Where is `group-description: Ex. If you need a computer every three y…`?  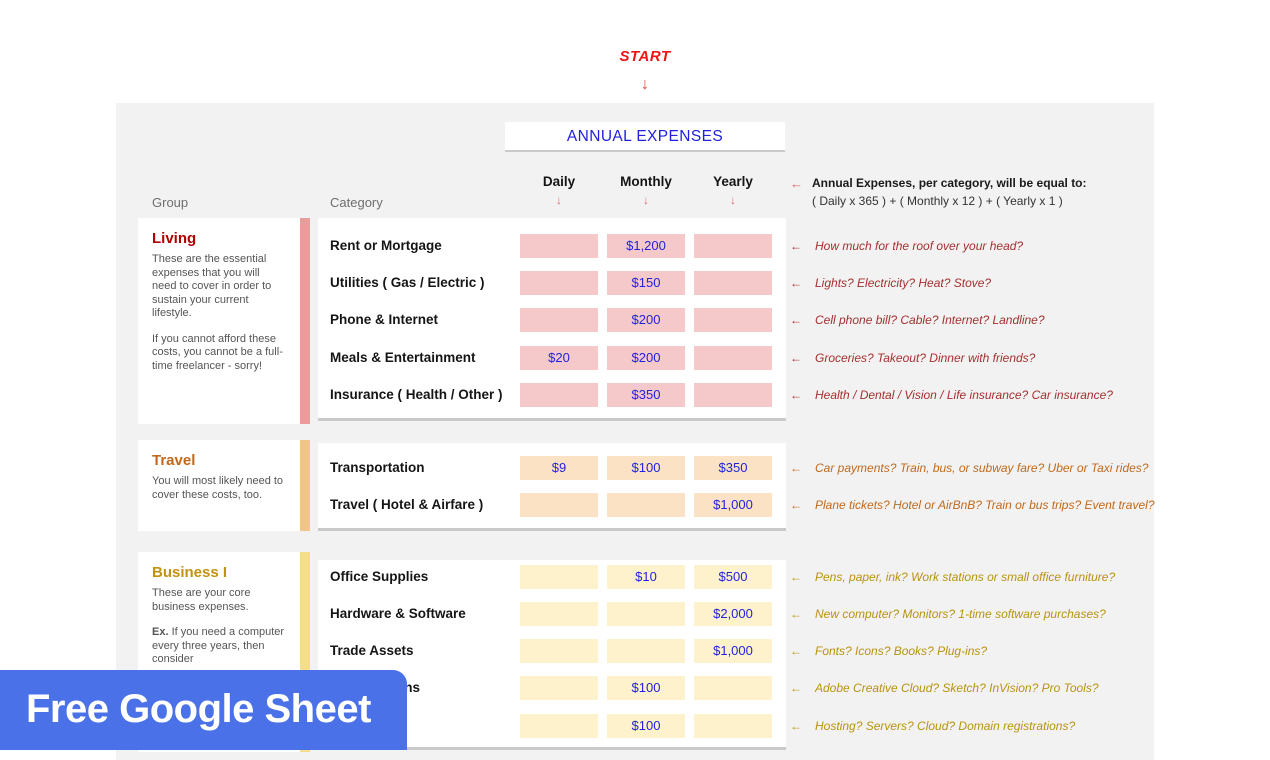
group-description: Ex. If you need a computer every three y… is located at coordinates (218, 645).